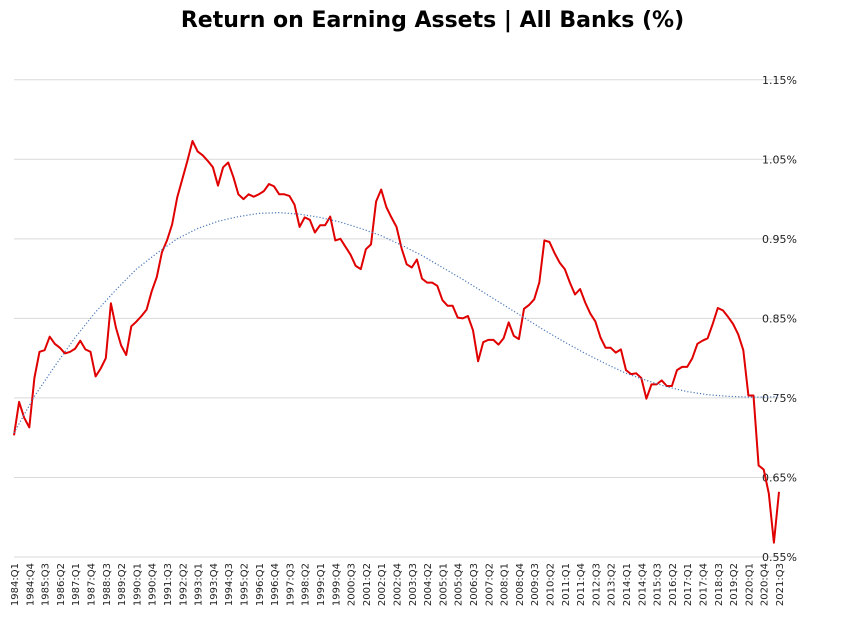 The height and width of the screenshot is (642, 865). I want to click on x-tick-label: 2020:Q4, so click(765, 584).